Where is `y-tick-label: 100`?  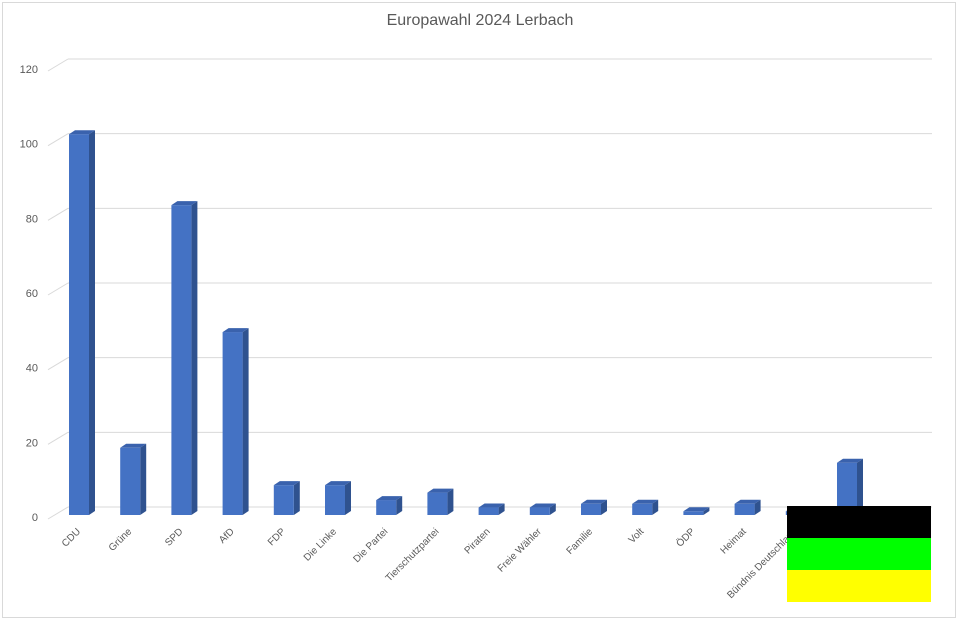
y-tick-label: 100 is located at coordinates (29, 145).